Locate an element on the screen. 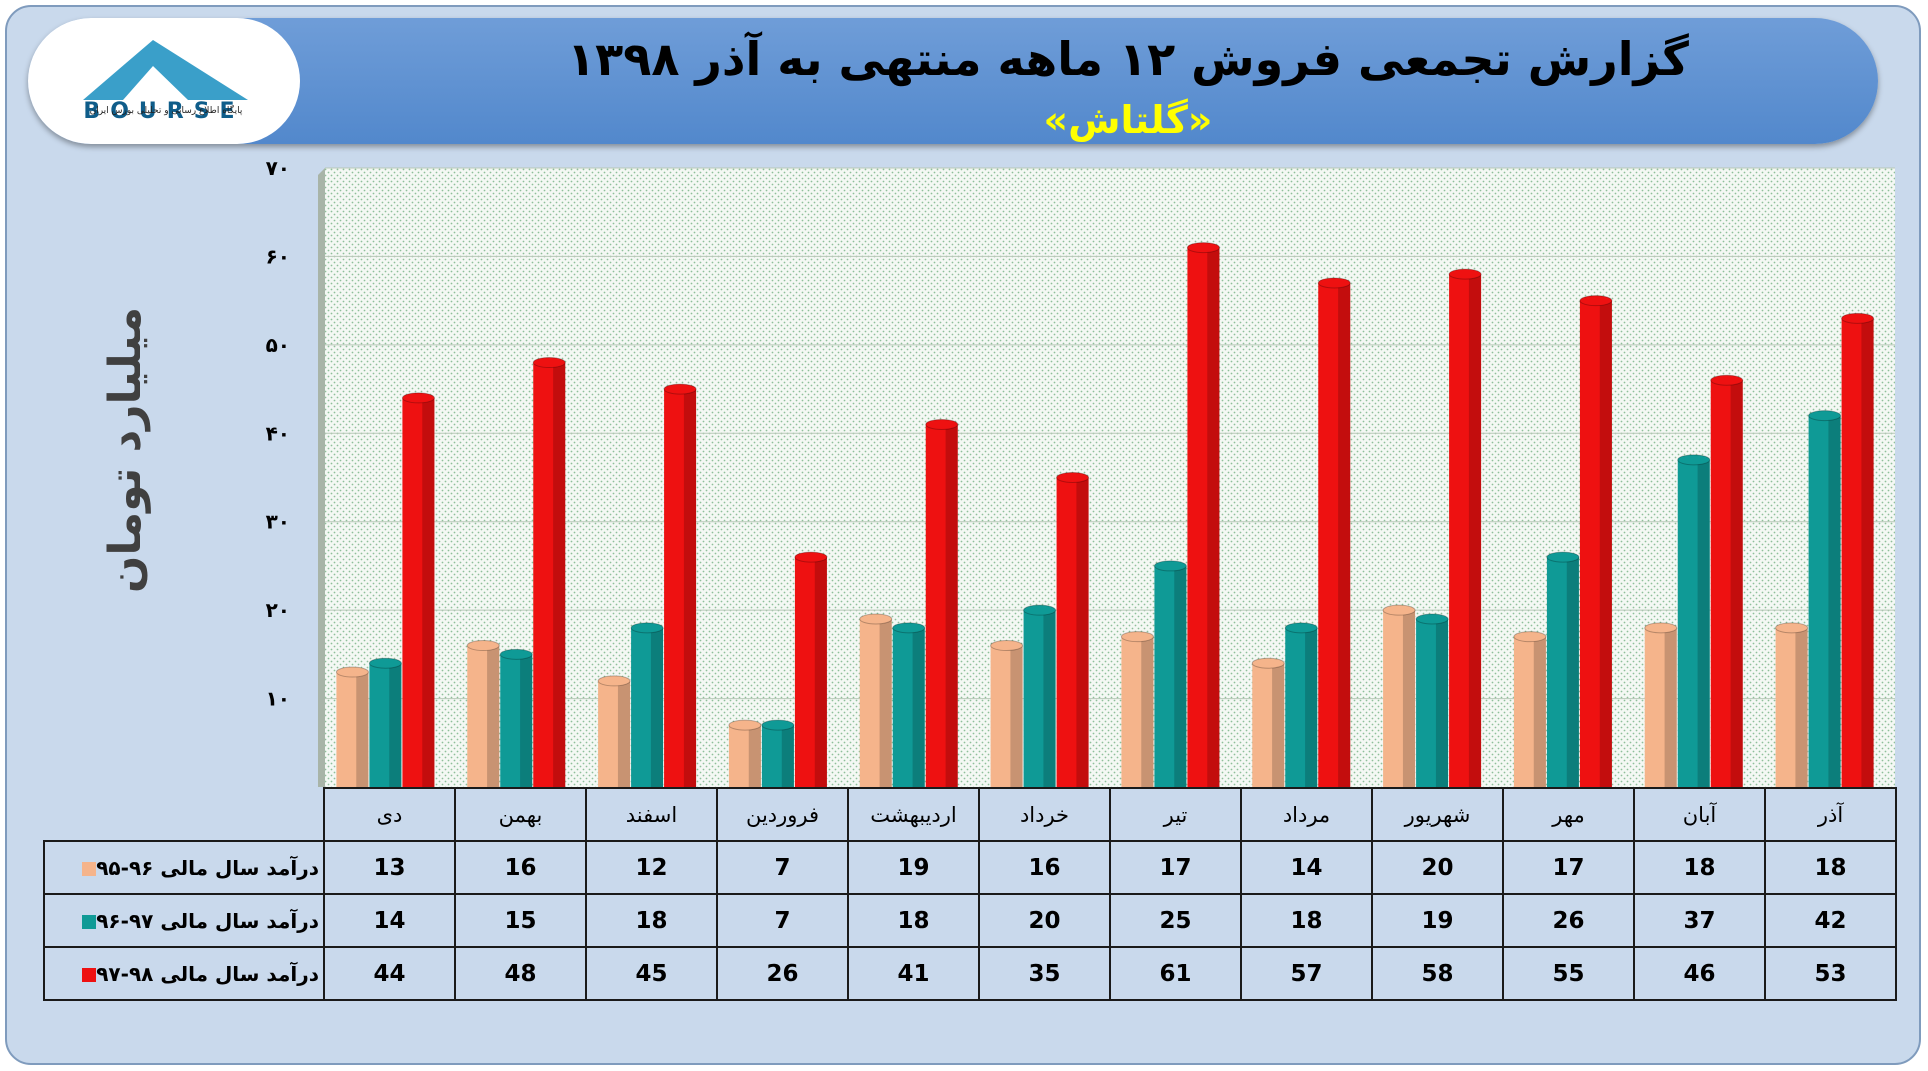  category-label: تیر is located at coordinates (1175, 814).